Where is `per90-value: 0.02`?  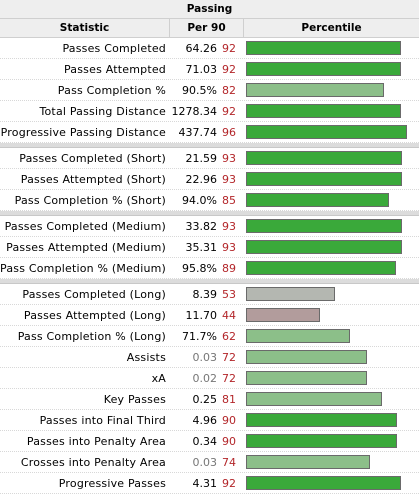
per90-value: 0.02 is located at coordinates (205, 378).